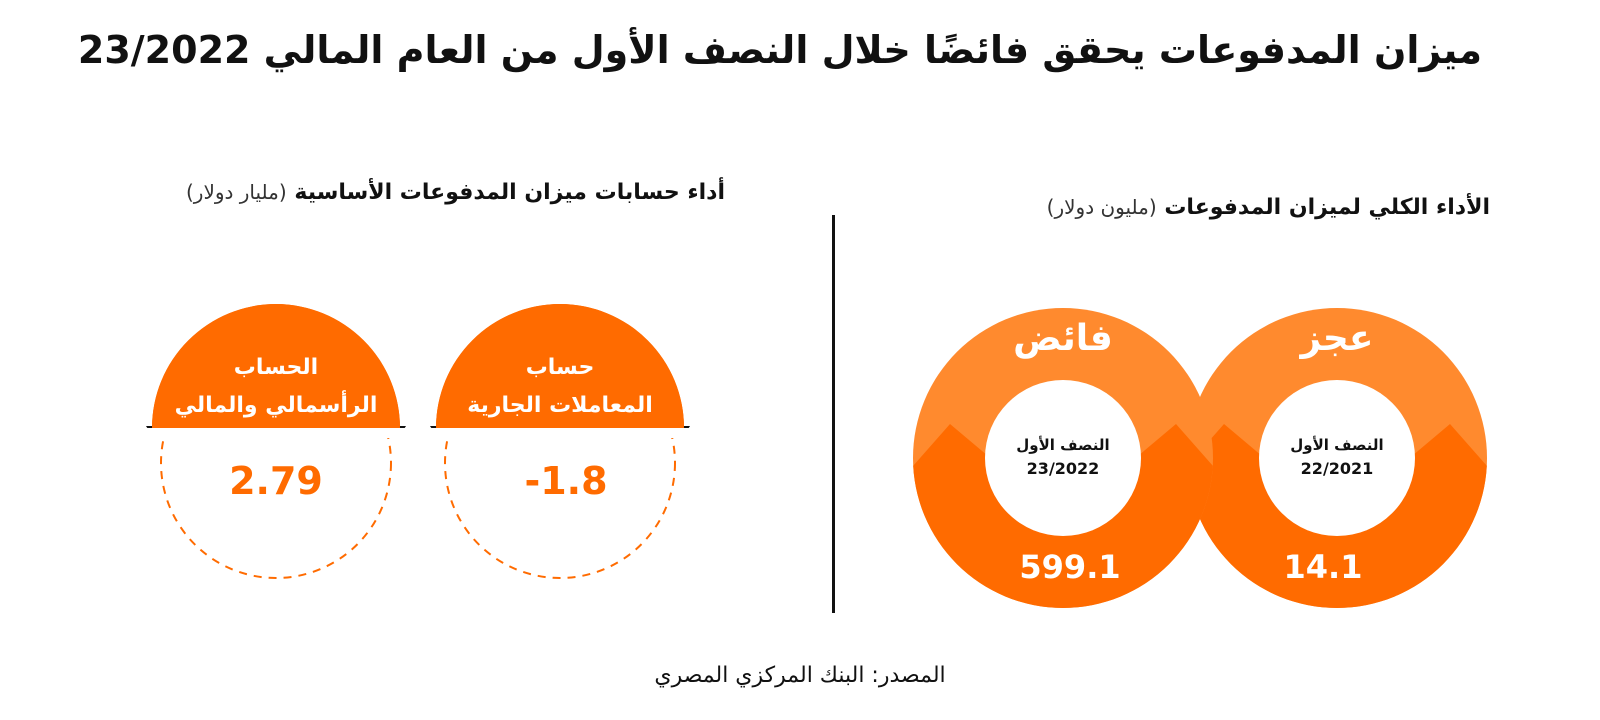 This screenshot has width=1600, height=720. Describe the element at coordinates (276, 403) in the screenshot. I see `capital-account-label-line2: الرأسمالي والمالي` at that location.